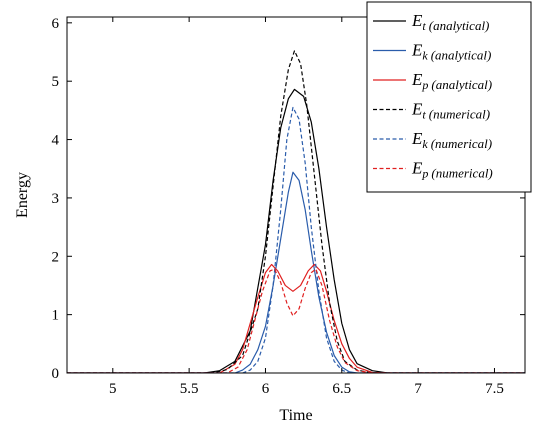 The width and height of the screenshot is (533, 430). Describe the element at coordinates (56, 257) in the screenshot. I see `y-tick-label: 2` at that location.